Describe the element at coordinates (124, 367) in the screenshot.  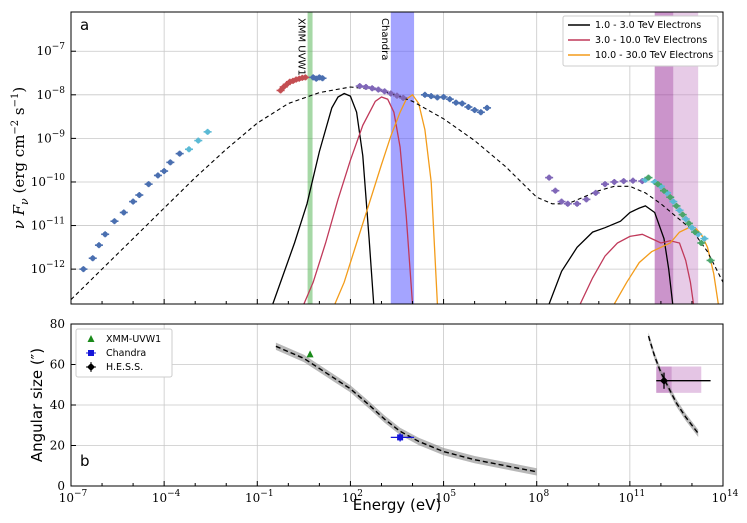
I see `legend-label: H.E.S.S.` at that location.